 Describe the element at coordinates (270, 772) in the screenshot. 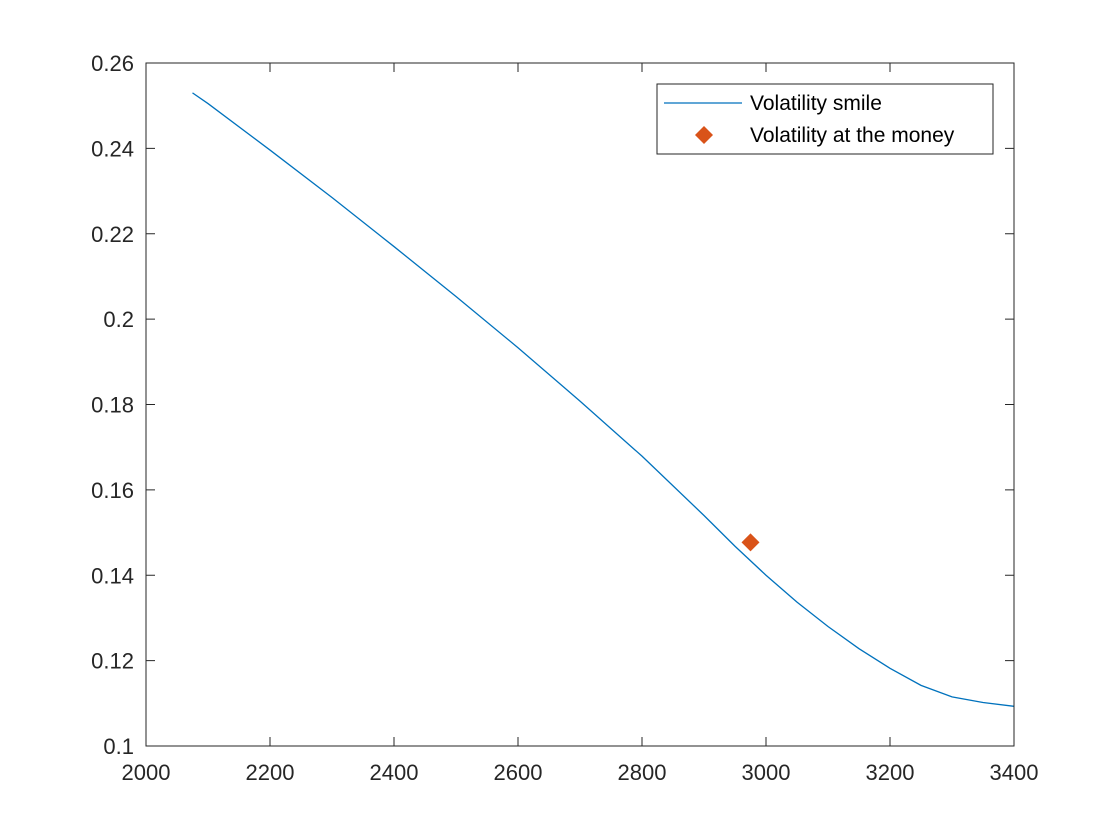

I see `x-tick-label: 2200` at that location.